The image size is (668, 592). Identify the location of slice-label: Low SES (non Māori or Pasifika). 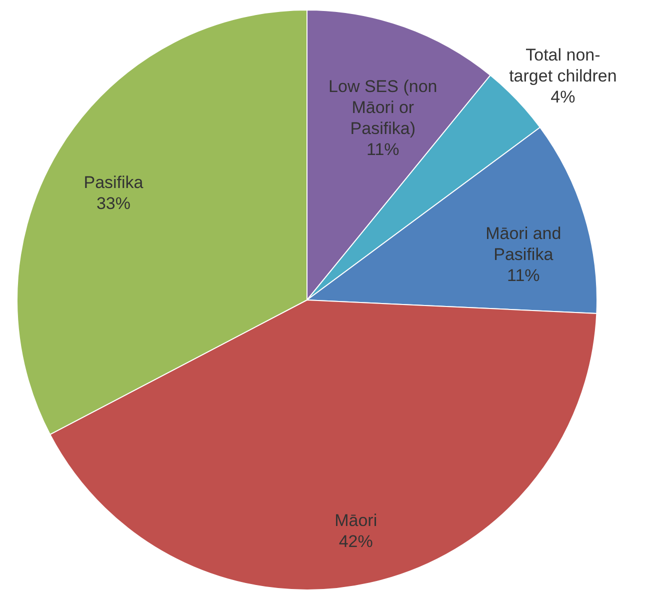
(383, 107).